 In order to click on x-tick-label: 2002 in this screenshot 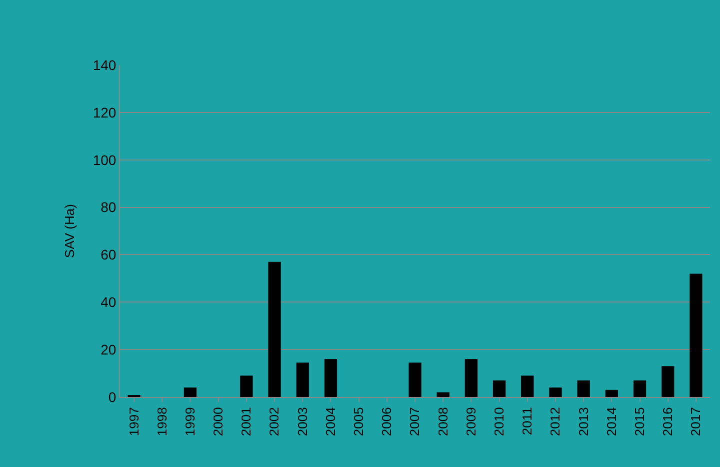, I will do `click(274, 421)`.